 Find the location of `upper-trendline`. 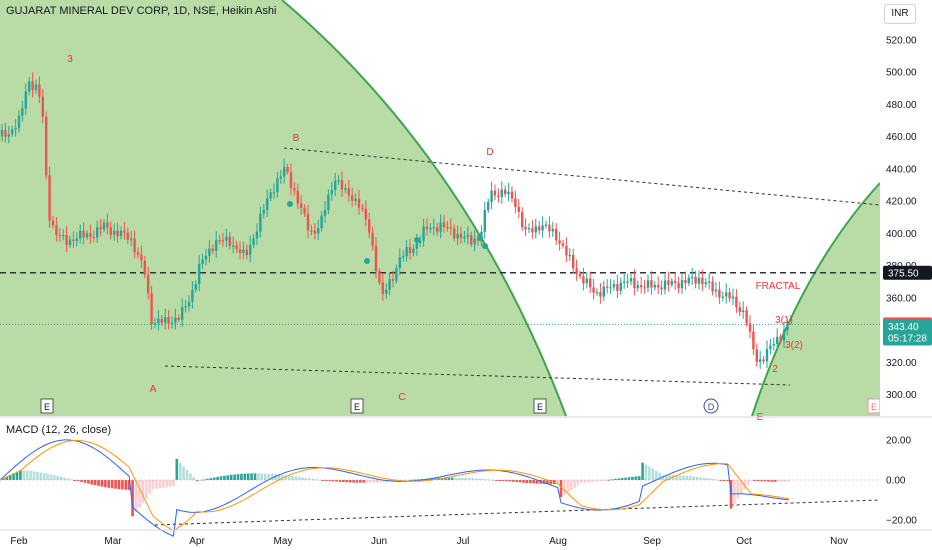

upper-trendline is located at coordinates (582, 176).